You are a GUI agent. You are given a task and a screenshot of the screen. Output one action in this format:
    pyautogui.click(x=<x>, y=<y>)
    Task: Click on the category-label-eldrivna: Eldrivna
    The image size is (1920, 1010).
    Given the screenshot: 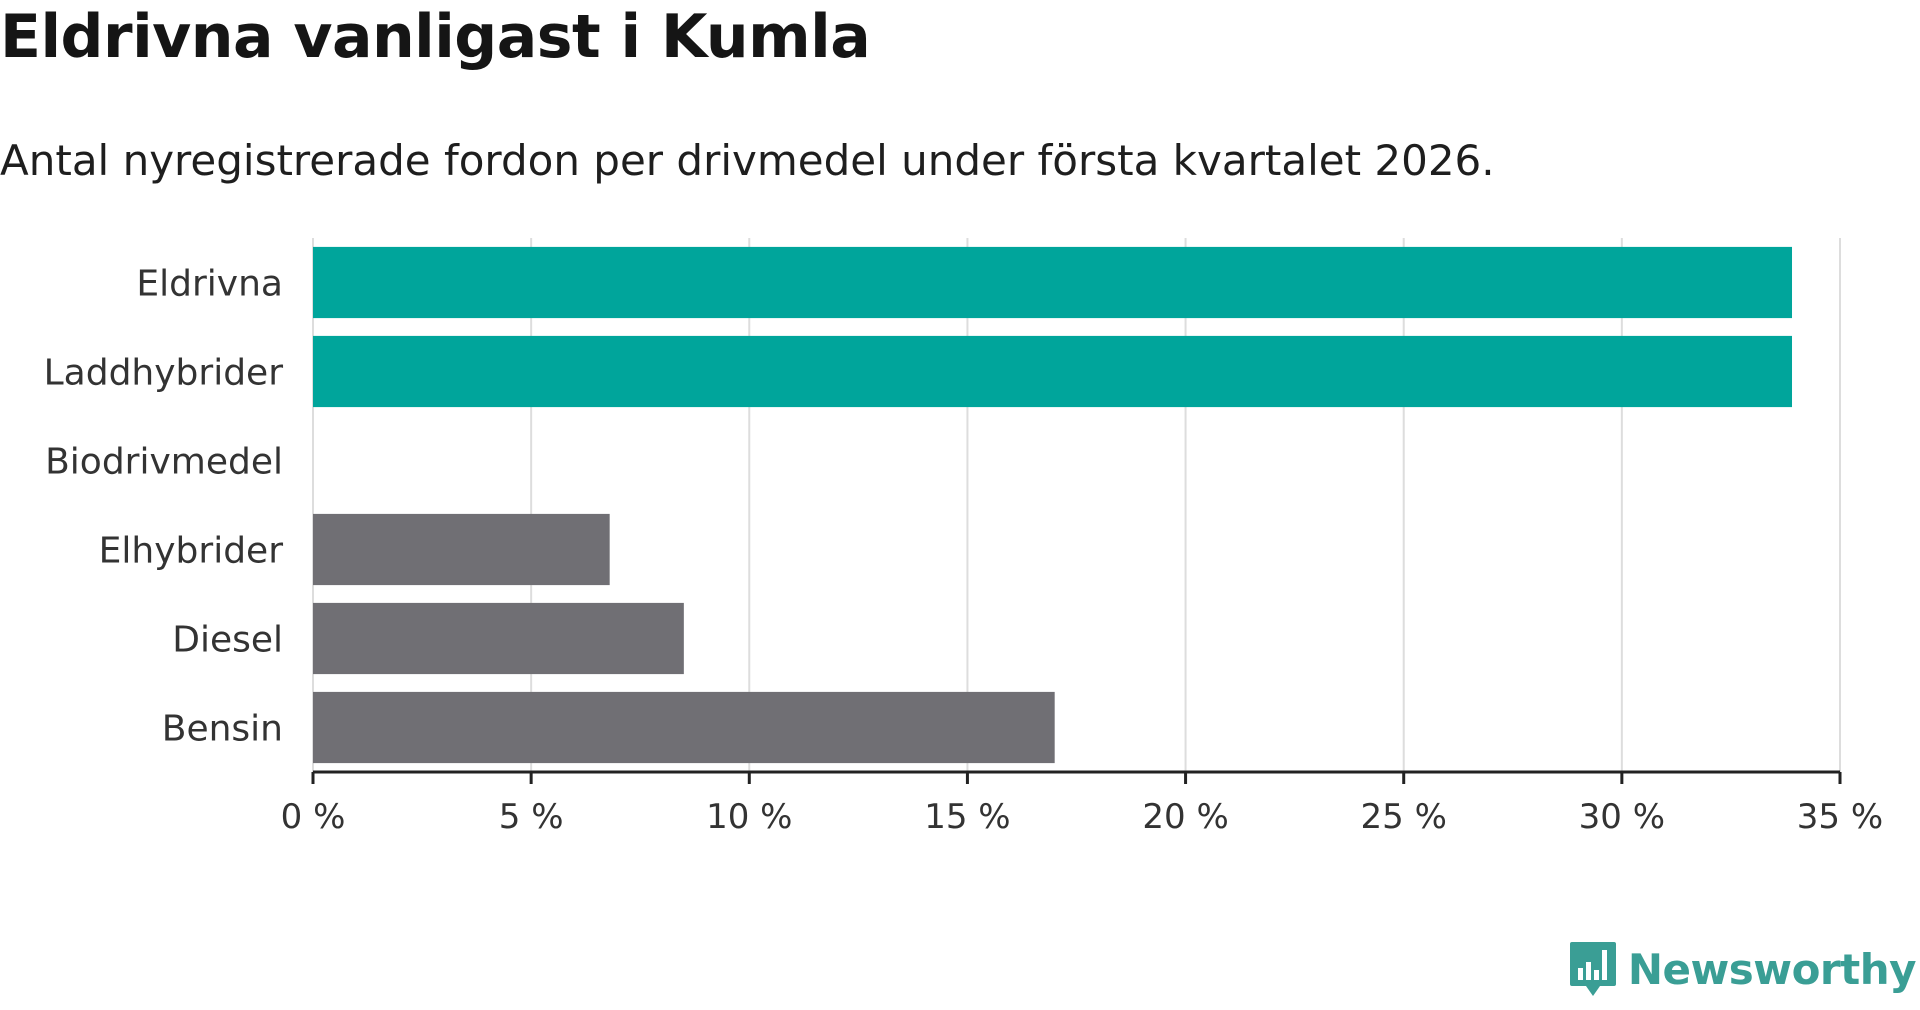 What is the action you would take?
    pyautogui.click(x=209, y=284)
    